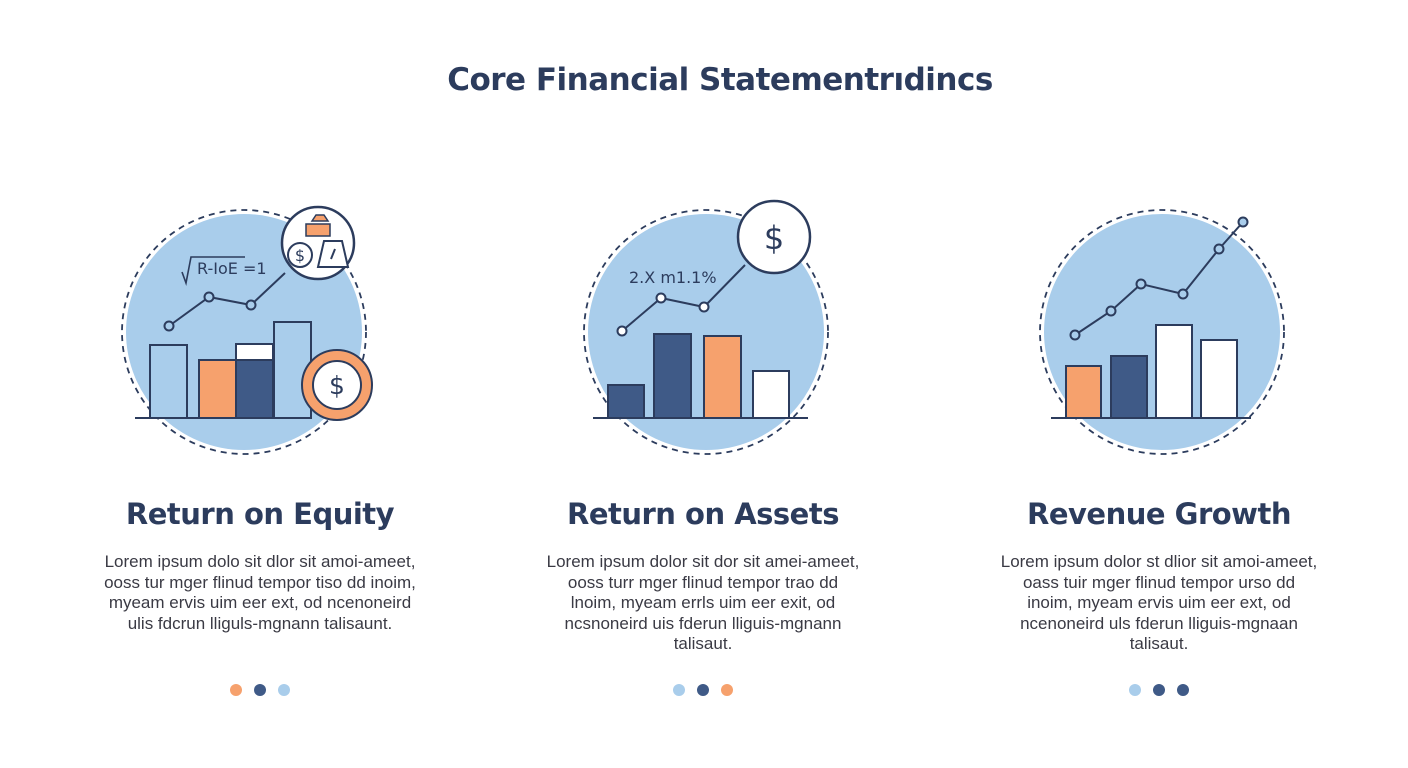  What do you see at coordinates (318, 243) in the screenshot?
I see `money-bags-icon: $` at bounding box center [318, 243].